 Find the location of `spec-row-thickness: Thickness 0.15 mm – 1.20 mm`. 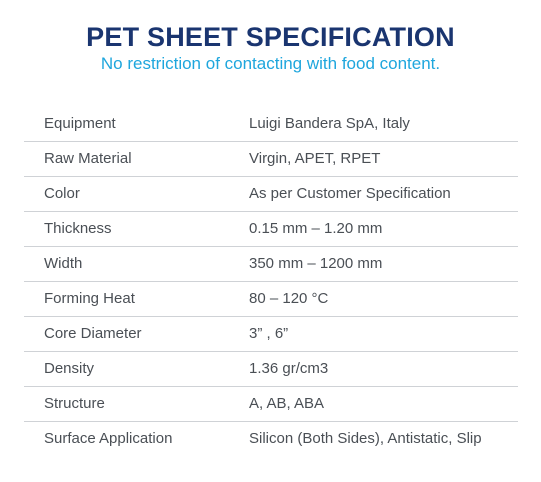

spec-row-thickness: Thickness 0.15 mm – 1.20 mm is located at coordinates (271, 228).